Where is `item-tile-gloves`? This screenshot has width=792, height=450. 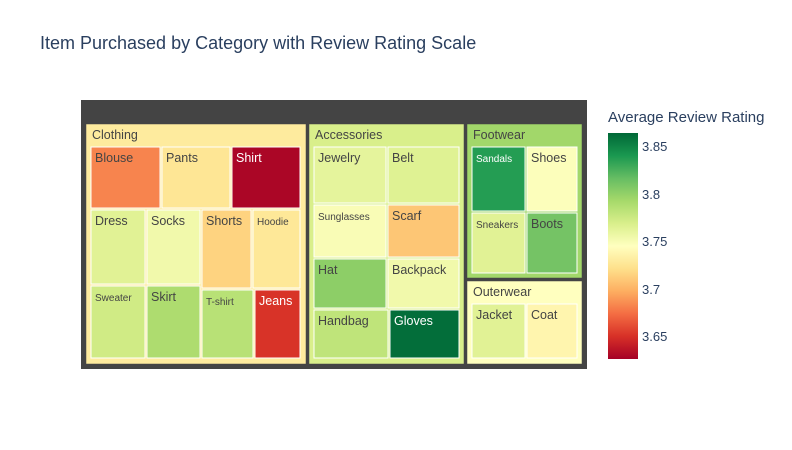 item-tile-gloves is located at coordinates (424, 334).